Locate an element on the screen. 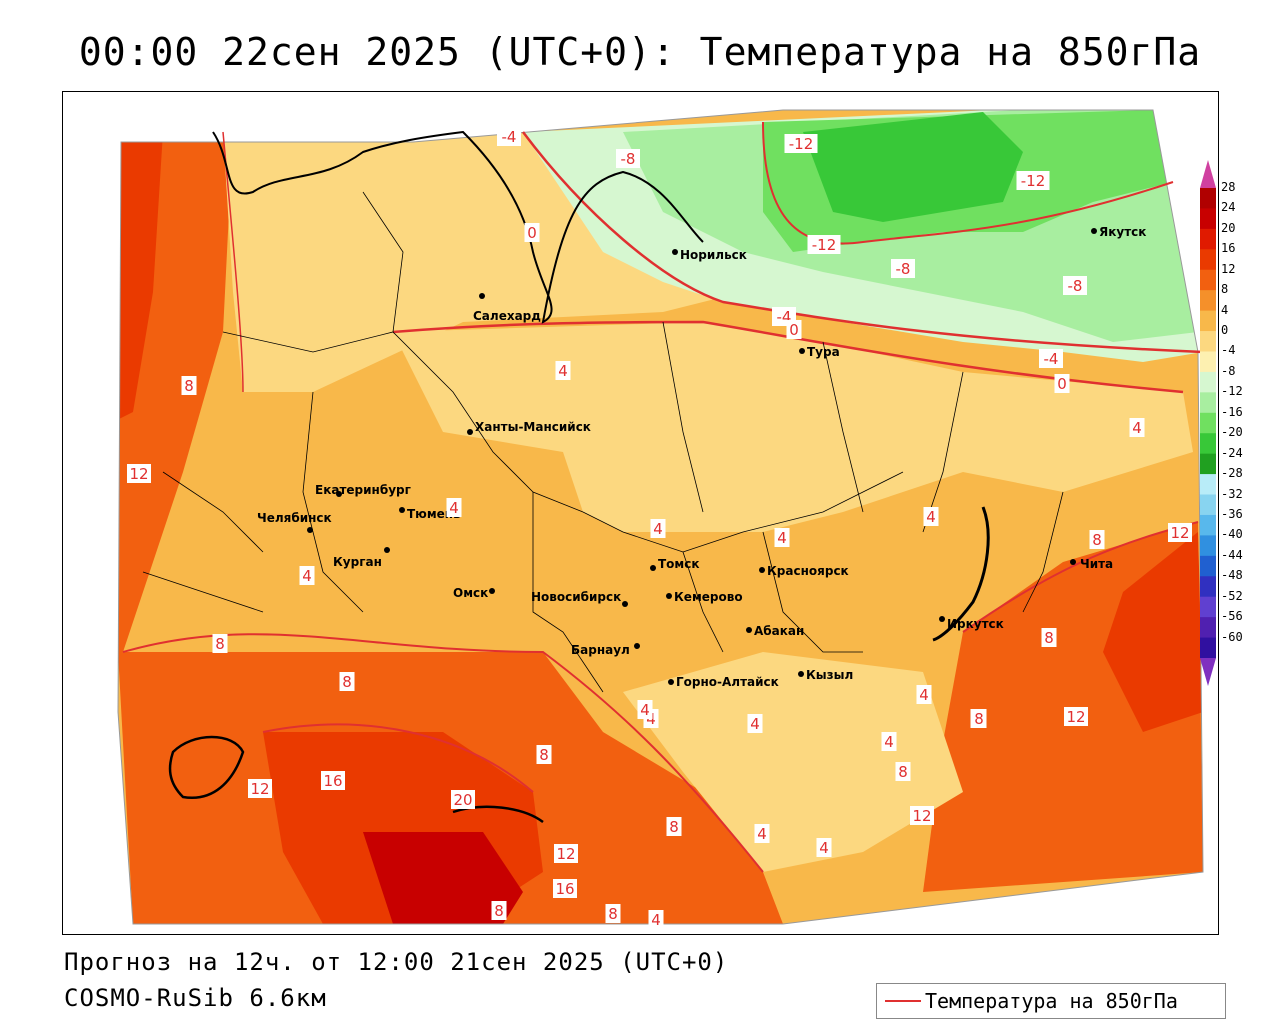 The image size is (1280, 1024). city-label: Горно-Алтайск is located at coordinates (727, 682).